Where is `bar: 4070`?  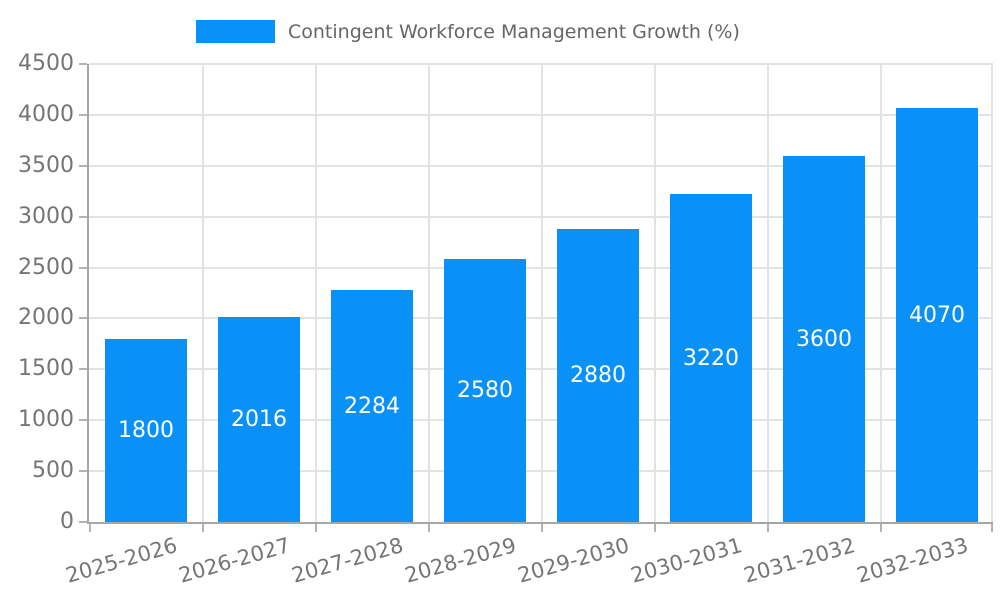
bar: 4070 is located at coordinates (937, 315).